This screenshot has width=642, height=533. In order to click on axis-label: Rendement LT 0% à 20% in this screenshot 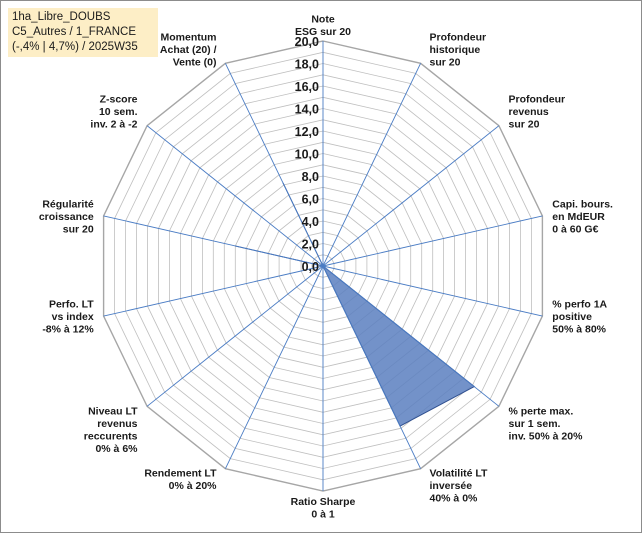, I will do `click(180, 480)`.